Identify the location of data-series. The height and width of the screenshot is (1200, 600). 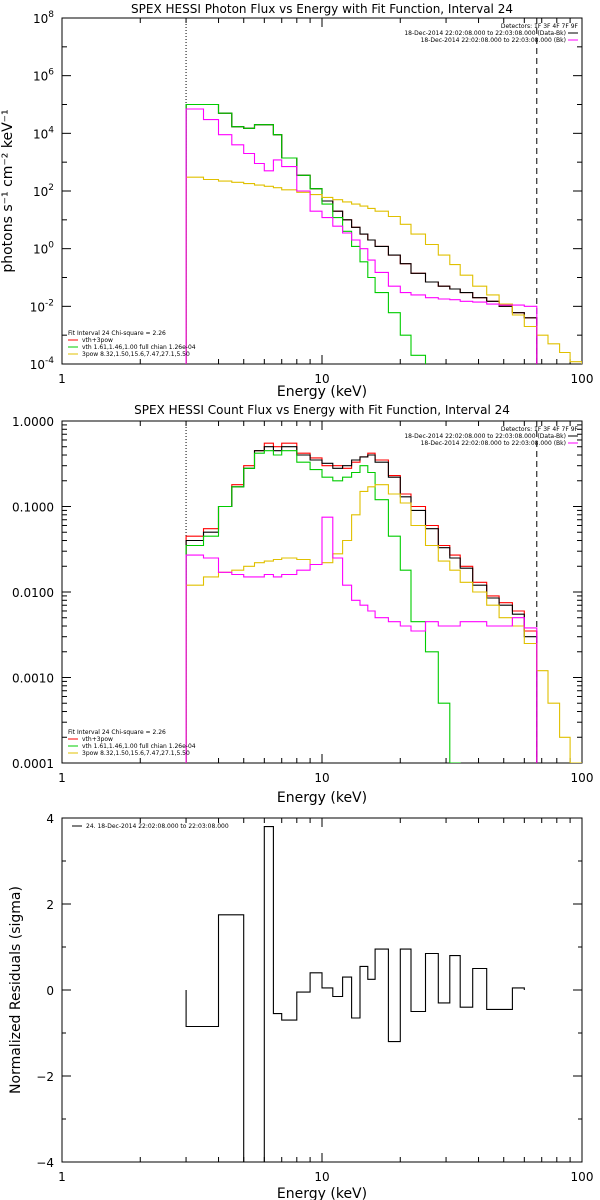
(383, 233).